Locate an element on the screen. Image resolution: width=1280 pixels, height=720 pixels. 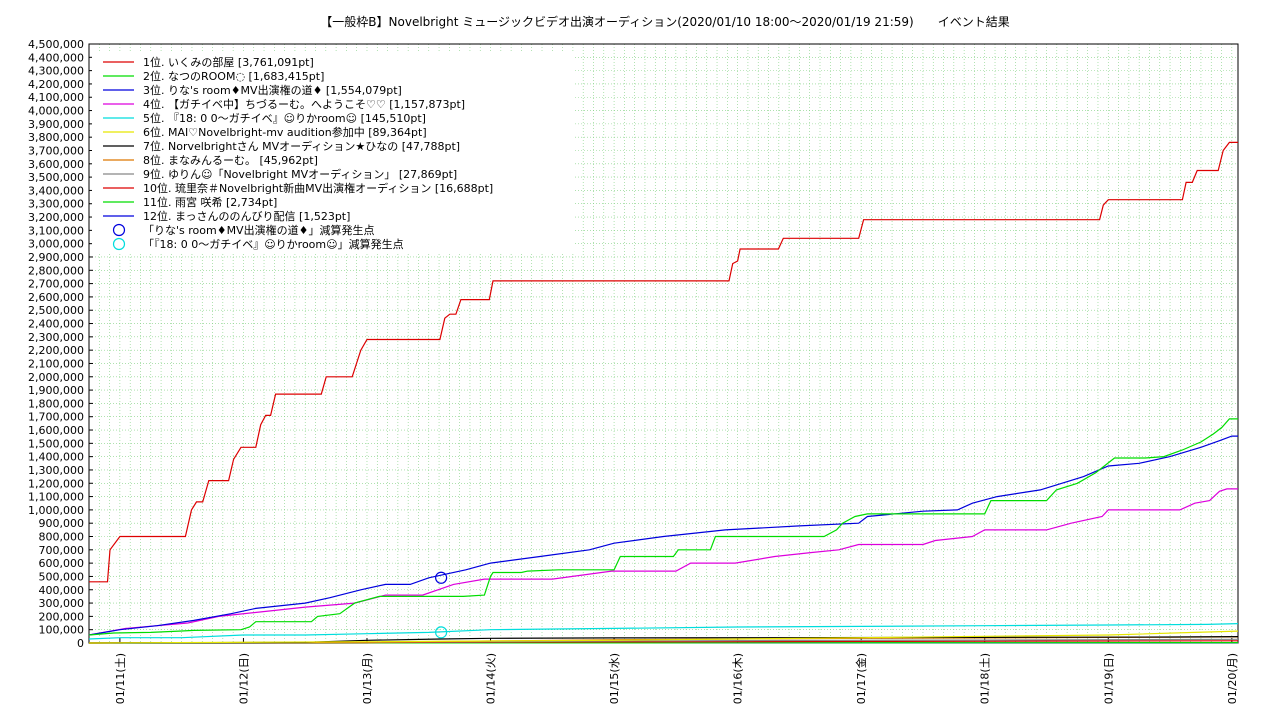
legend-entry: 「『18: 0 0〜ガチイベ』☺りかroom☺」減算発生点 is located at coordinates (273, 244).